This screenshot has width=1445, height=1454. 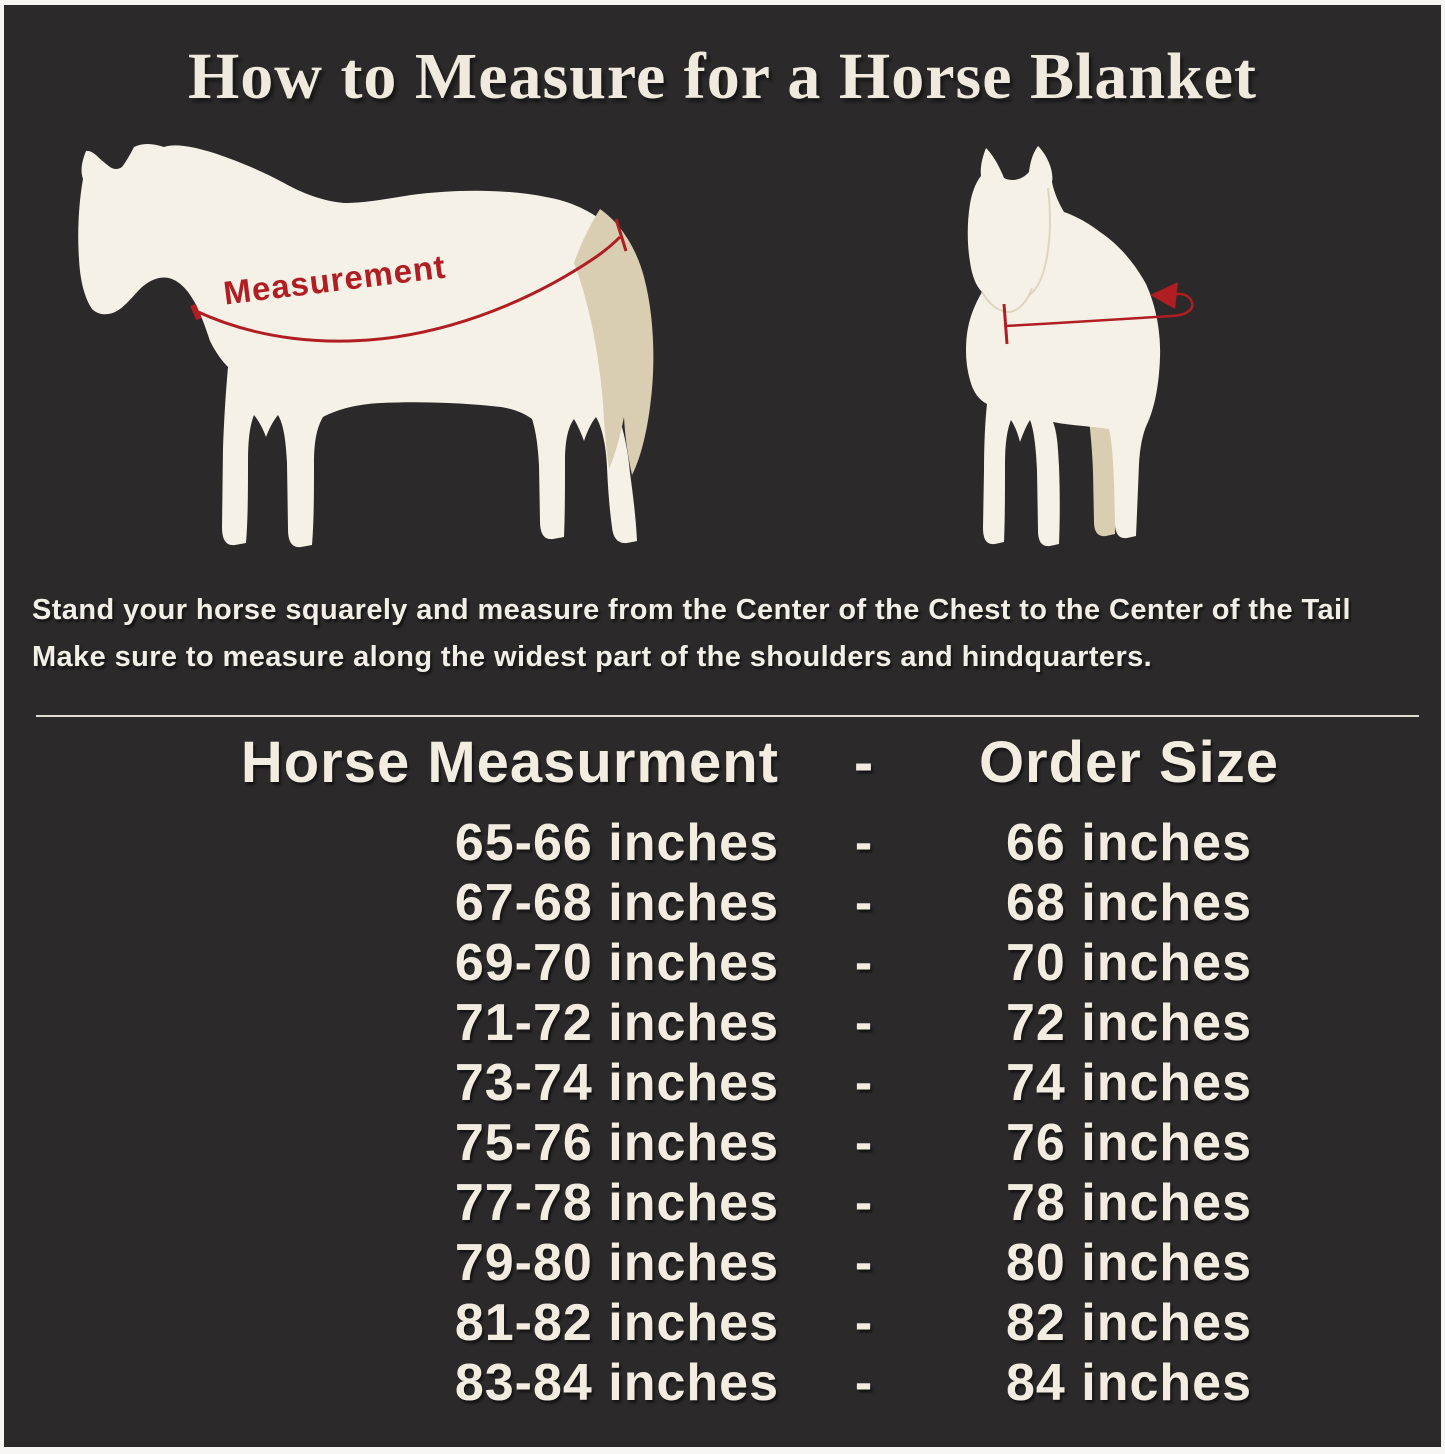 What do you see at coordinates (616, 843) in the screenshot?
I see `measurement-cell: 65-66 inches` at bounding box center [616, 843].